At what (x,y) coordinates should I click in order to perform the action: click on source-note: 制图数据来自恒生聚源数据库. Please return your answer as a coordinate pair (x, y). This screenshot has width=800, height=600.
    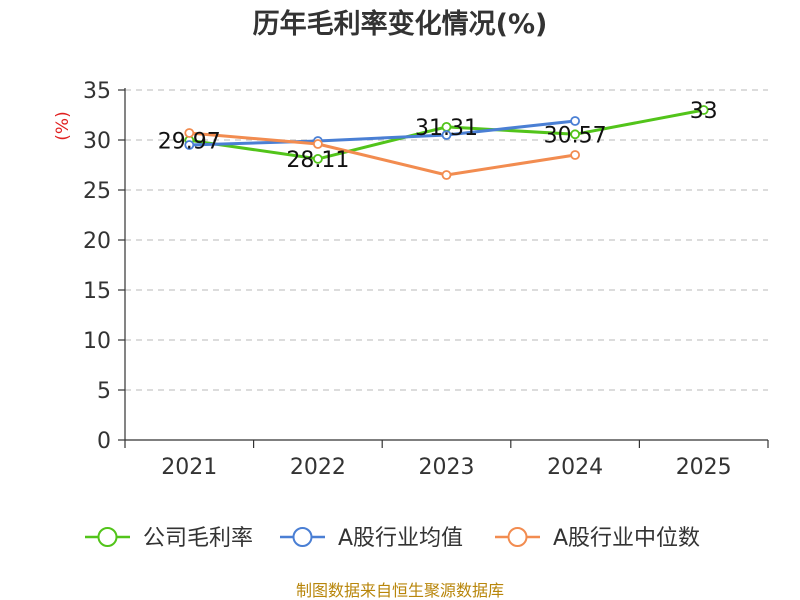
    Looking at the image, I should click on (400, 590).